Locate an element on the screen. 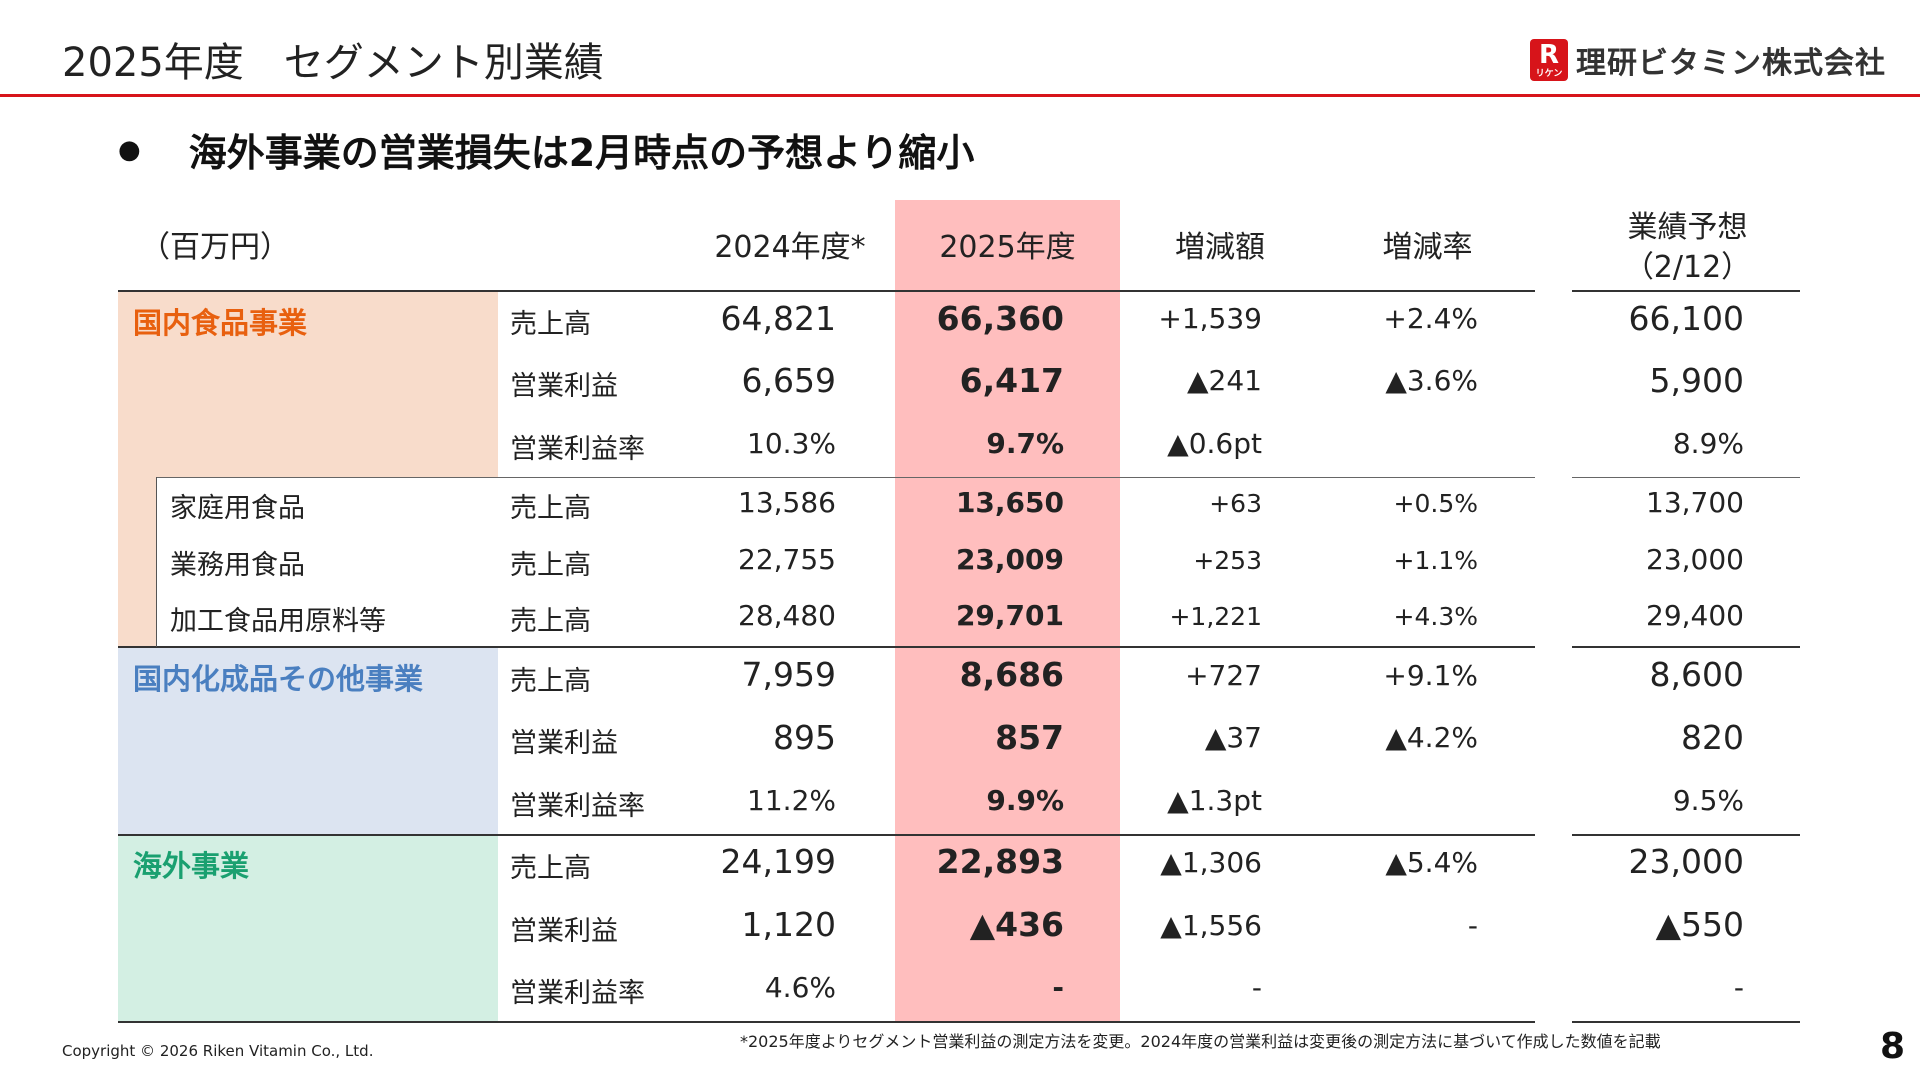  cell-fy2024: 7,959 is located at coordinates (788, 674).